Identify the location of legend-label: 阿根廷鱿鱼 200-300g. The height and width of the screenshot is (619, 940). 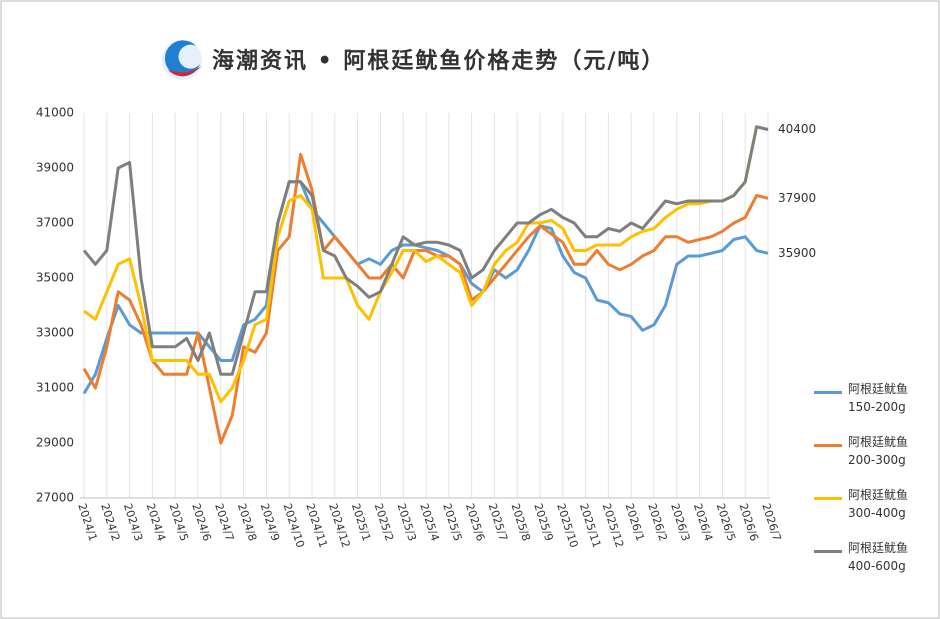
(878, 451).